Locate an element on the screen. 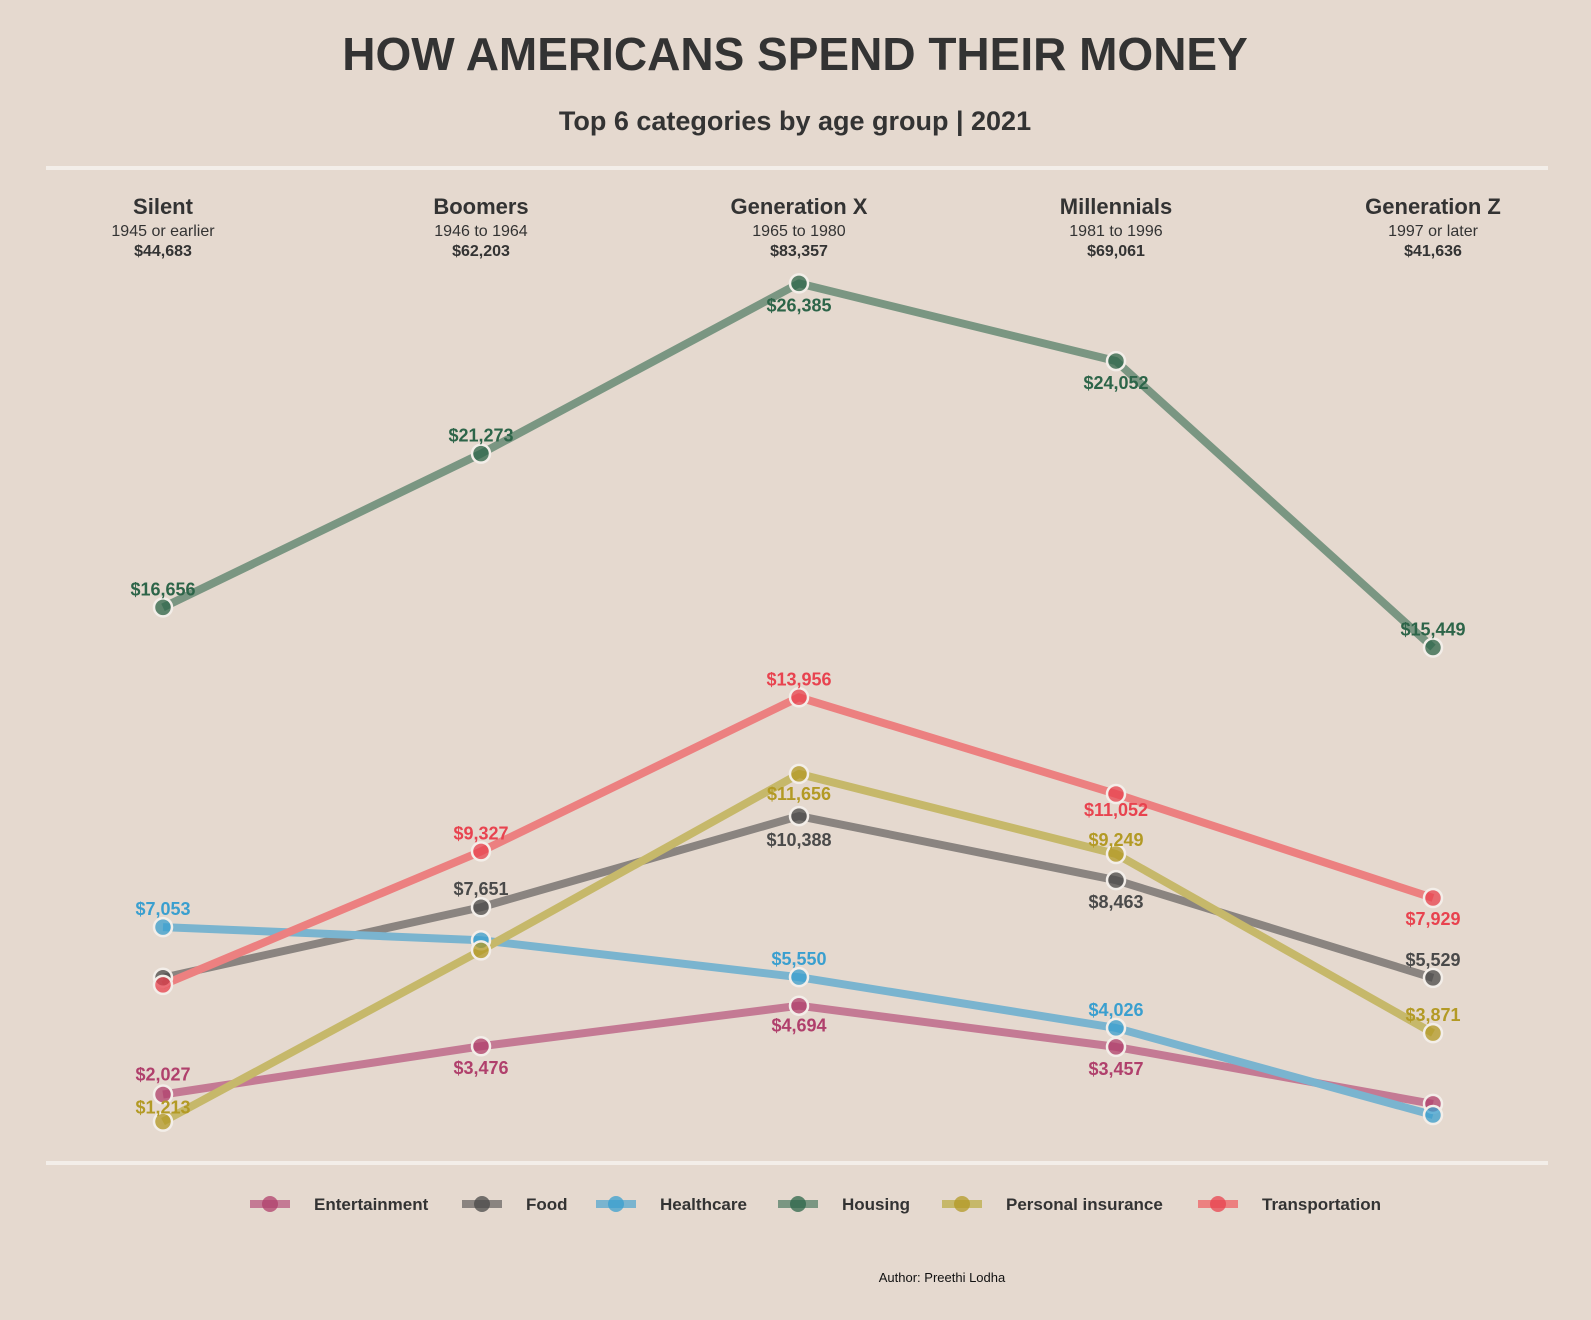  category-name: Generation Z is located at coordinates (1433, 206).